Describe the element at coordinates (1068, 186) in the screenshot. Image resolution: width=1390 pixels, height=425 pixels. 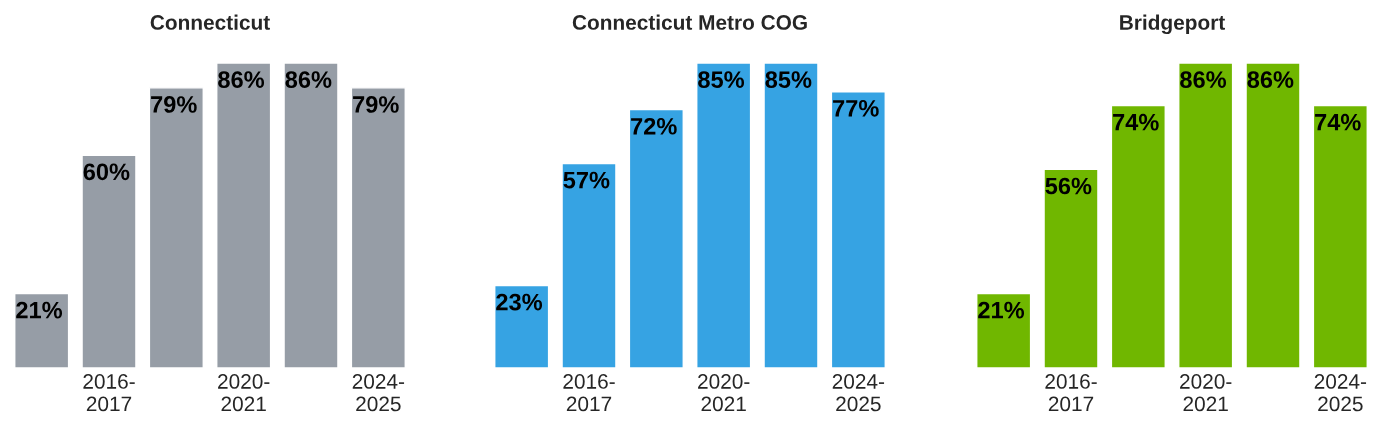
I see `data-label: 56%` at that location.